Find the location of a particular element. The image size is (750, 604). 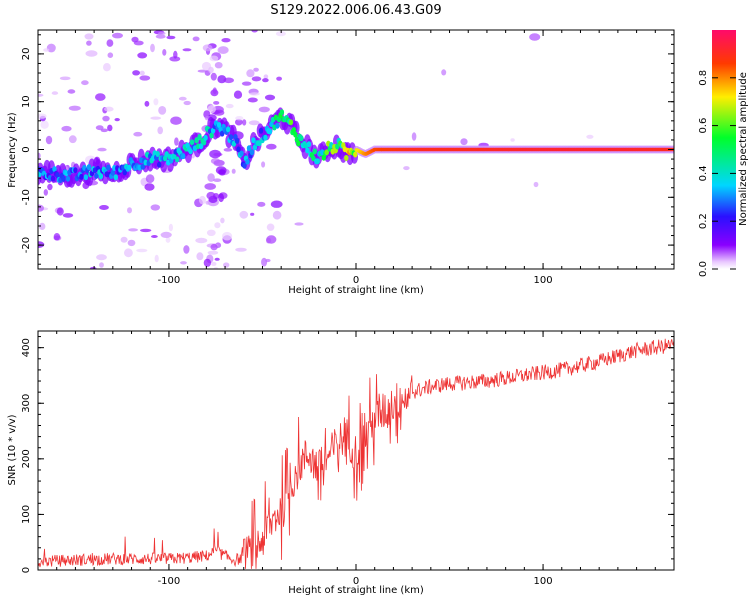

colorbar-label: Normalized spectral amplitude is located at coordinates (743, 149).